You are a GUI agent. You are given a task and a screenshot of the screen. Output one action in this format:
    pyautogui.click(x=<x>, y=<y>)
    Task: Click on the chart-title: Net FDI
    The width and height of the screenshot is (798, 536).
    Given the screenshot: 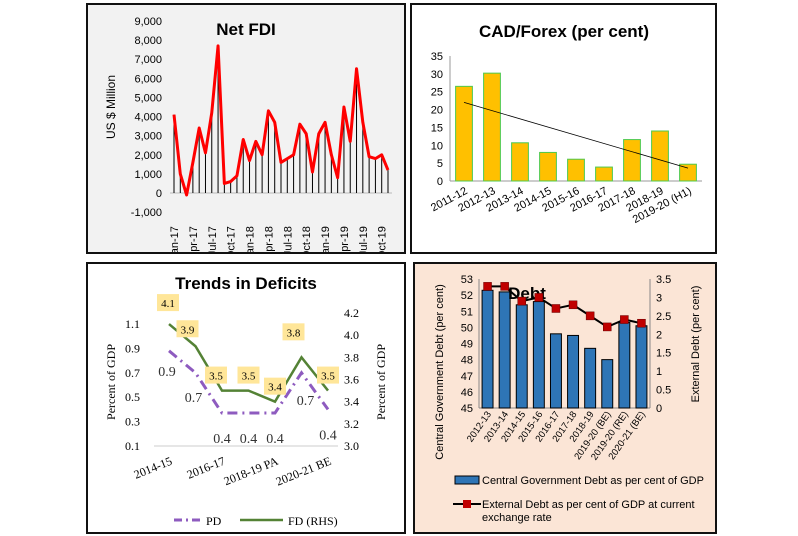 What is the action you would take?
    pyautogui.click(x=246, y=29)
    